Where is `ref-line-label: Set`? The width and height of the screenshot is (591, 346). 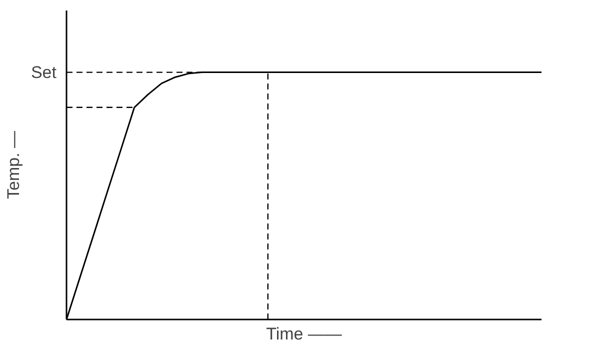 ref-line-label: Set is located at coordinates (43, 72).